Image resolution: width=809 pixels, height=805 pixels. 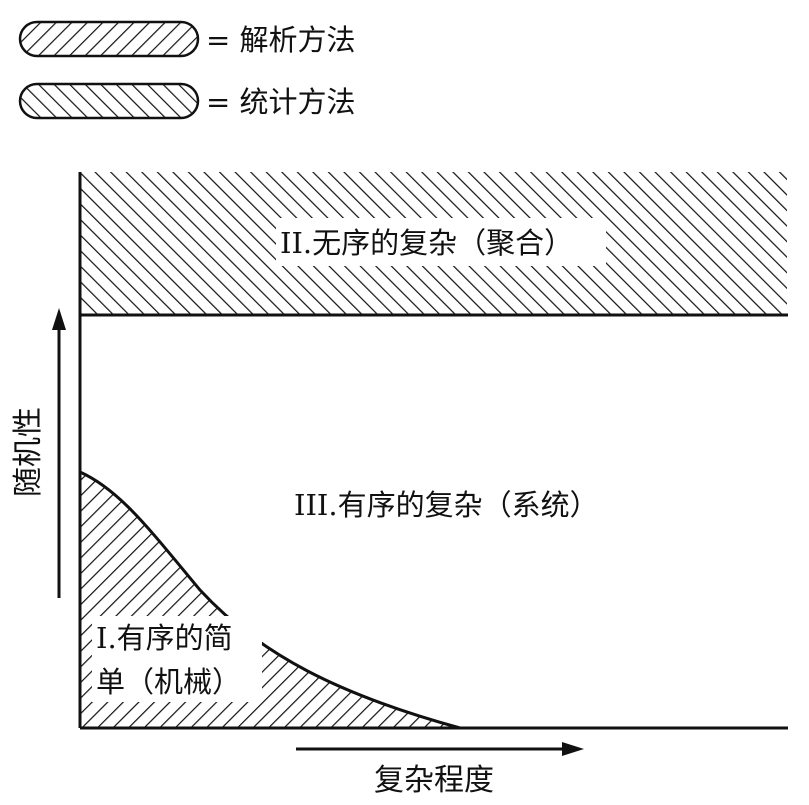 What do you see at coordinates (446, 505) in the screenshot?
I see `region-organized-complexity-label: III.有序的复杂（系统）` at bounding box center [446, 505].